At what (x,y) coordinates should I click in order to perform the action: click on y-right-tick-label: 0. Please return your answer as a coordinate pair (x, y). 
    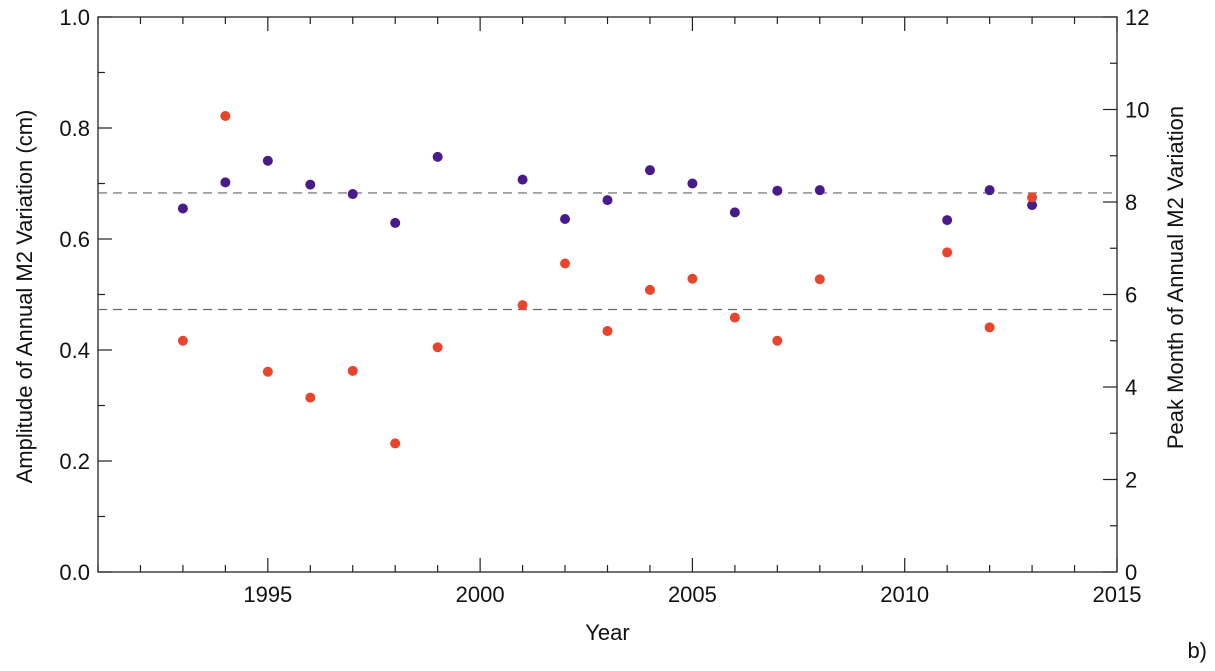
    Looking at the image, I should click on (1131, 572).